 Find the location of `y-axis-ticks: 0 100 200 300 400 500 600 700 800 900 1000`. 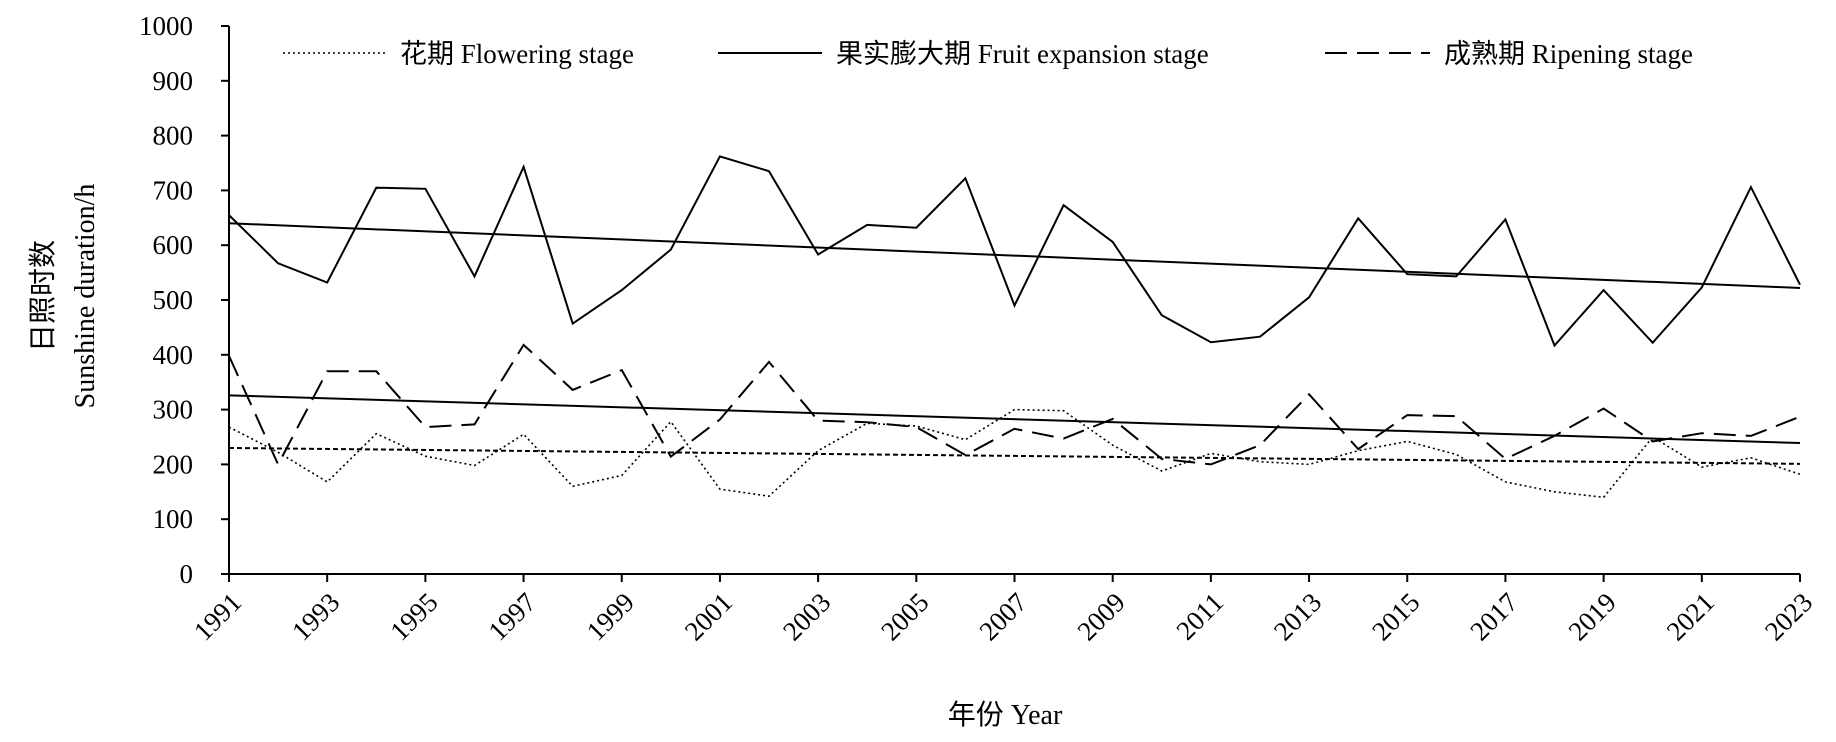

y-axis-ticks: 0 100 200 300 400 500 600 700 800 900 1000 is located at coordinates (184, 300).